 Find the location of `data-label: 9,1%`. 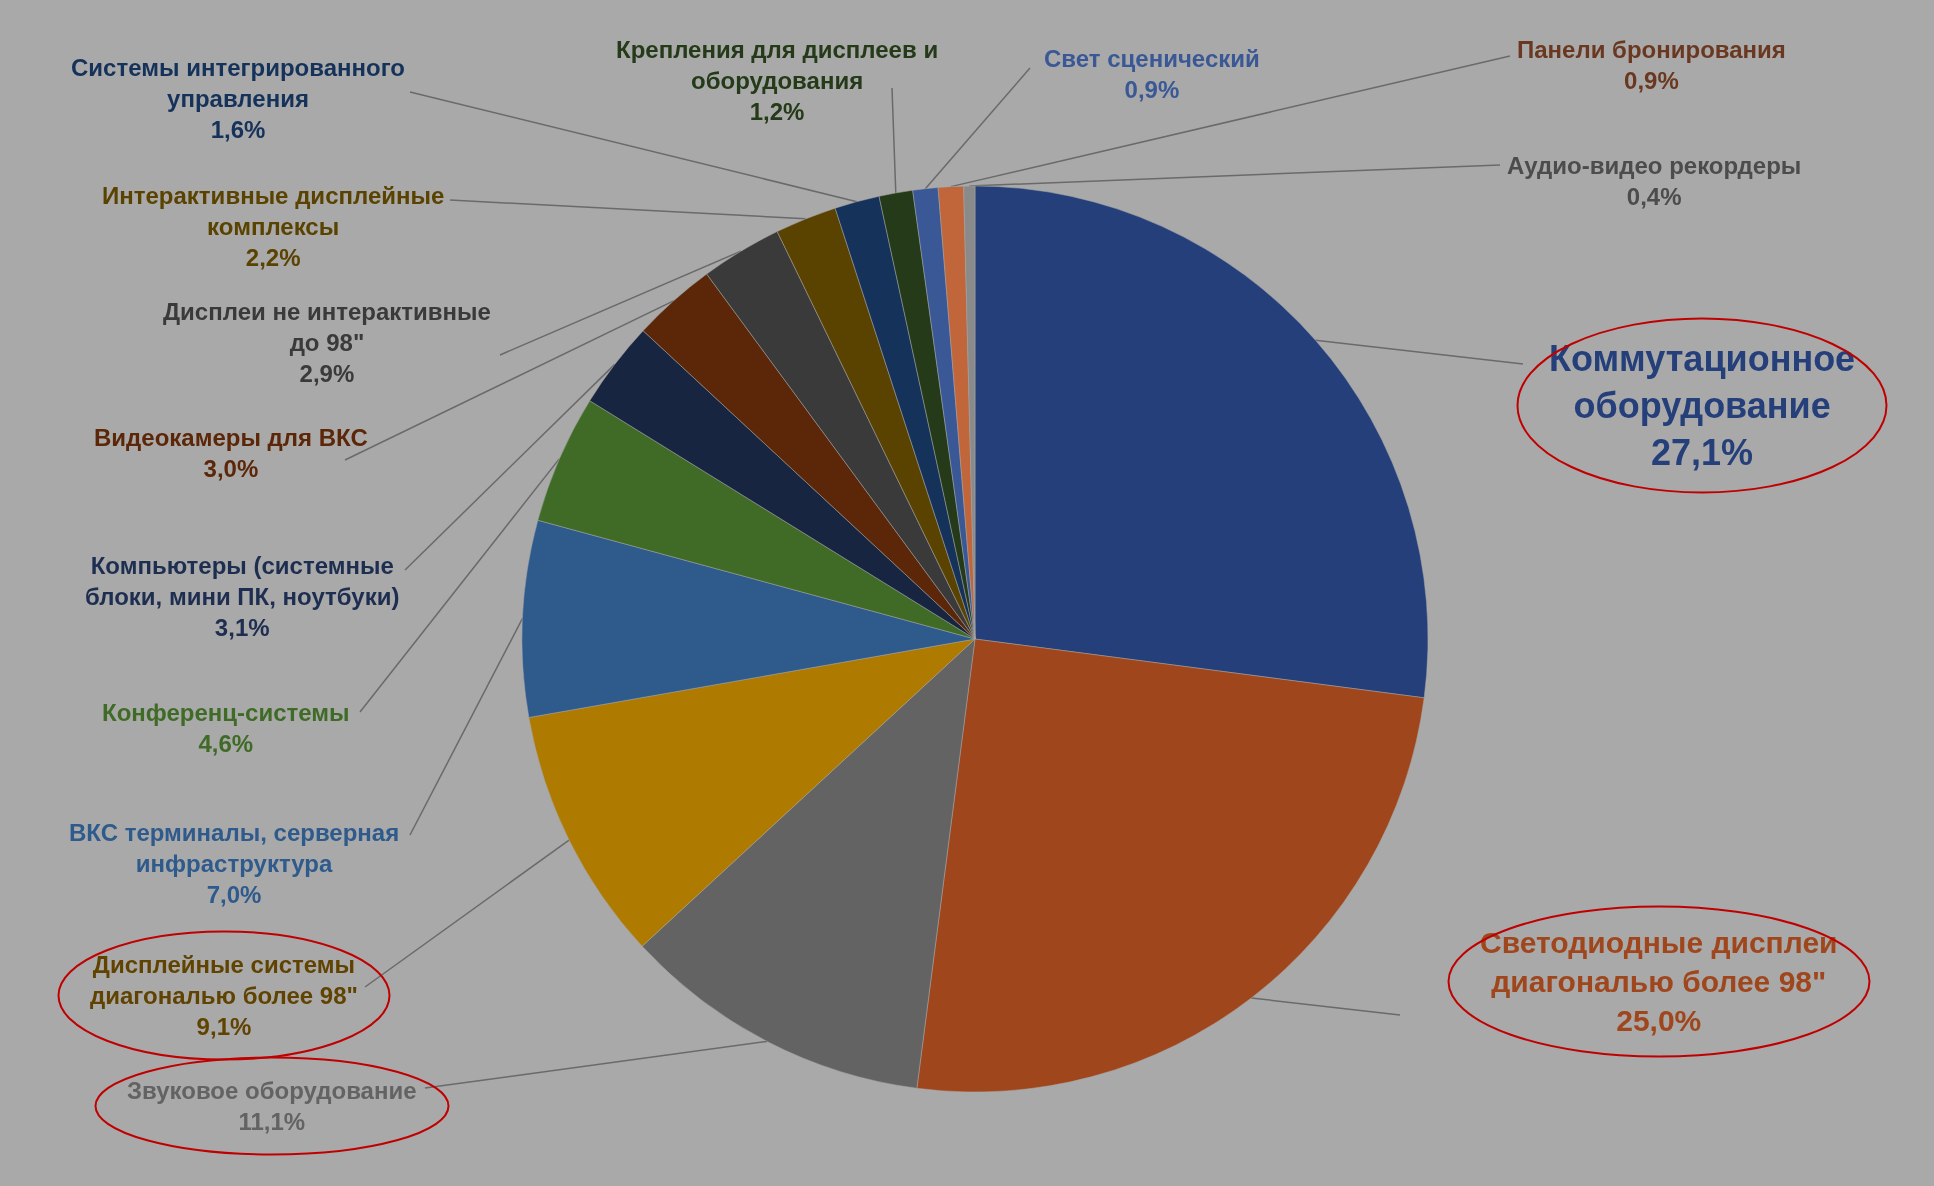

data-label: 9,1% is located at coordinates (224, 1027).